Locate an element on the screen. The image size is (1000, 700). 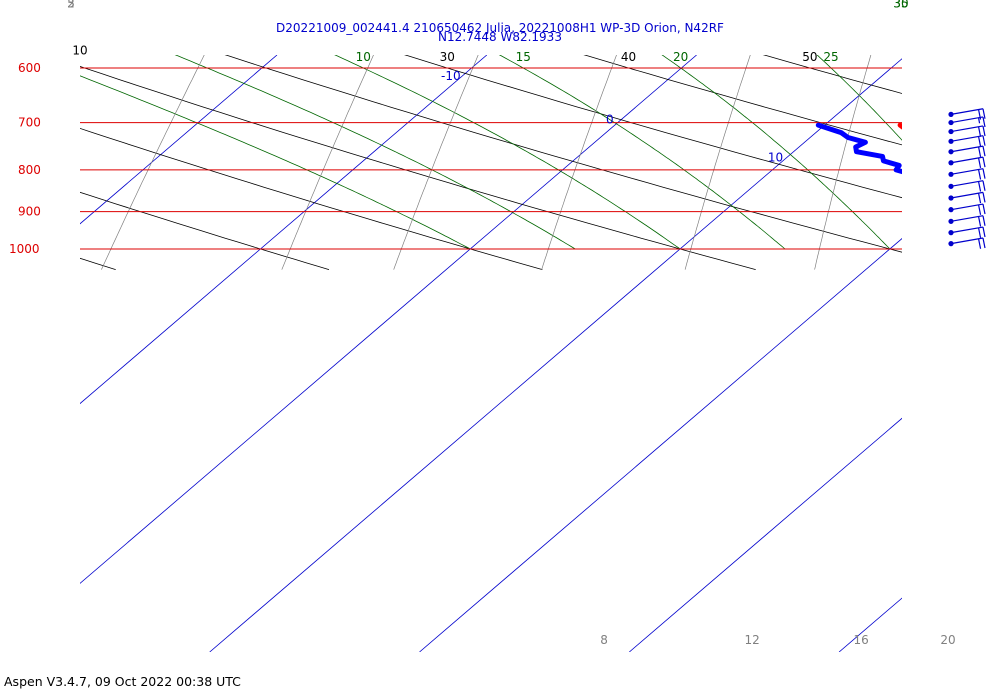
isotherm-label: 0 is located at coordinates (610, 120).